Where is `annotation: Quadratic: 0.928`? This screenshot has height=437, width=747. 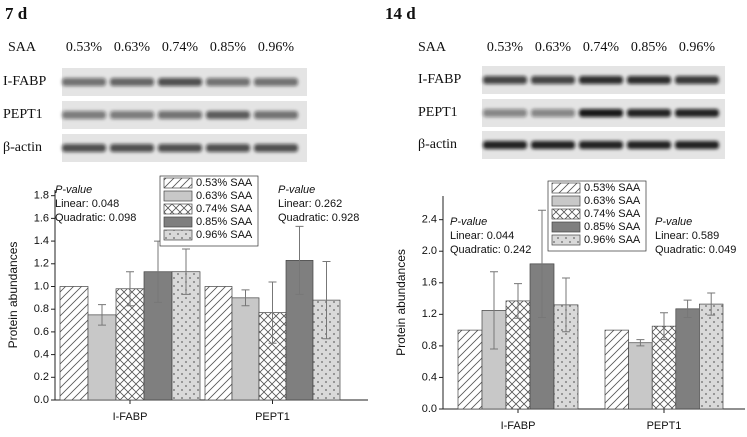
annotation: Quadratic: 0.928 is located at coordinates (318, 218).